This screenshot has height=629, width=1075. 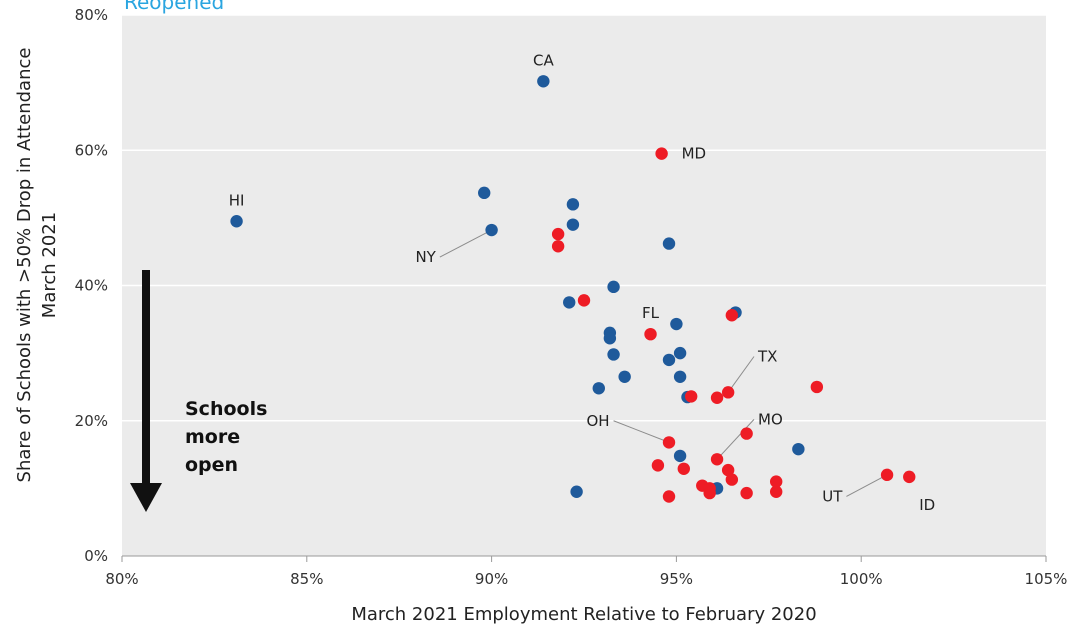 I want to click on down-arrow-head, so click(x=146, y=497).